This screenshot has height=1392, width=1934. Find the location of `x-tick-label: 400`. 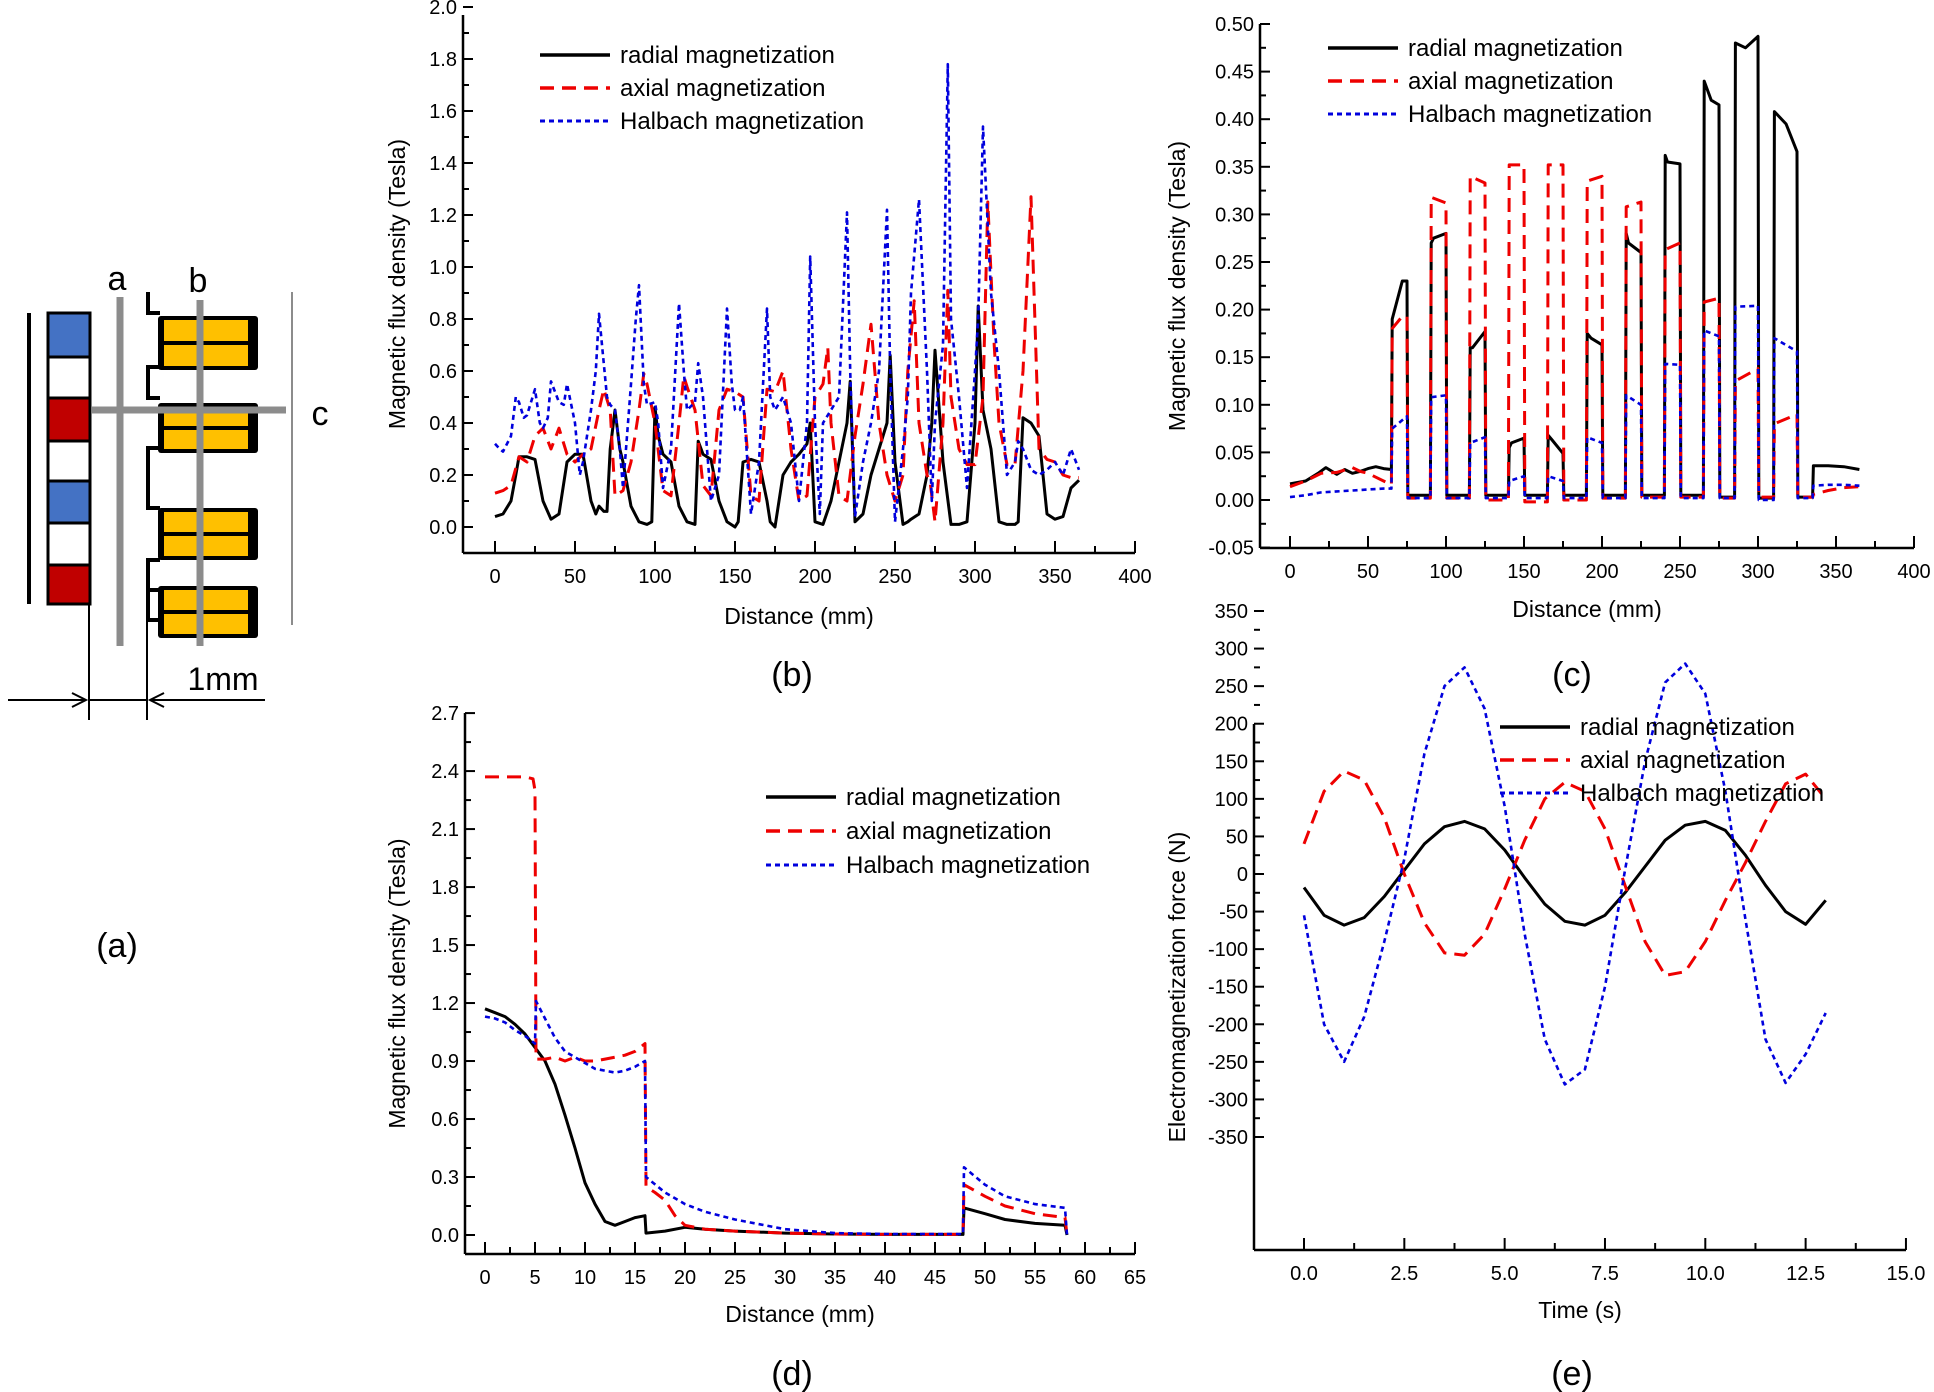

x-tick-label: 400 is located at coordinates (1913, 572).